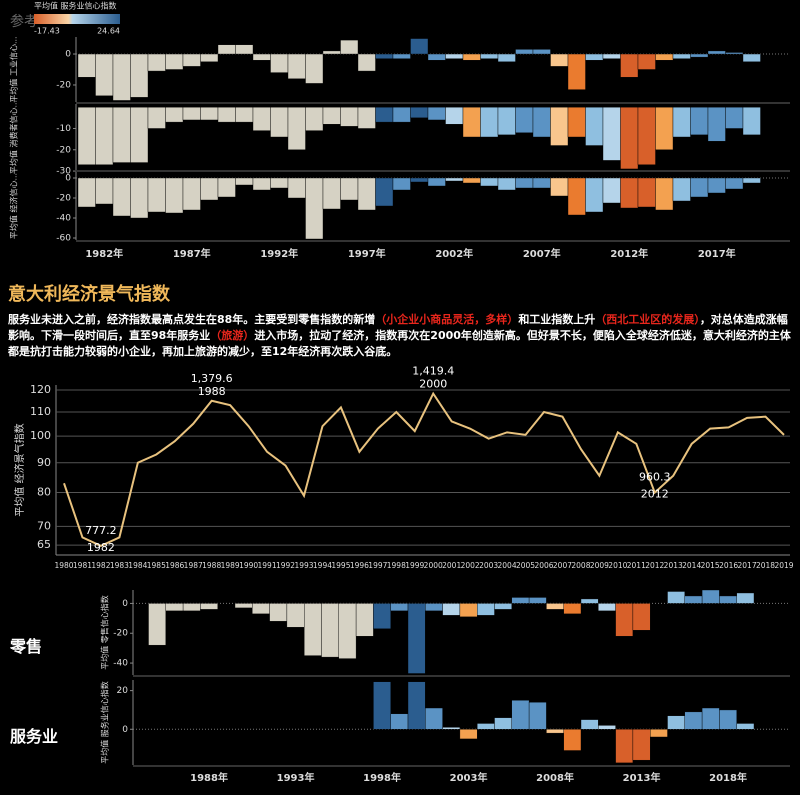 The image size is (800, 795). Describe the element at coordinates (710, 565) in the screenshot. I see `x-tick-label: 2015` at that location.